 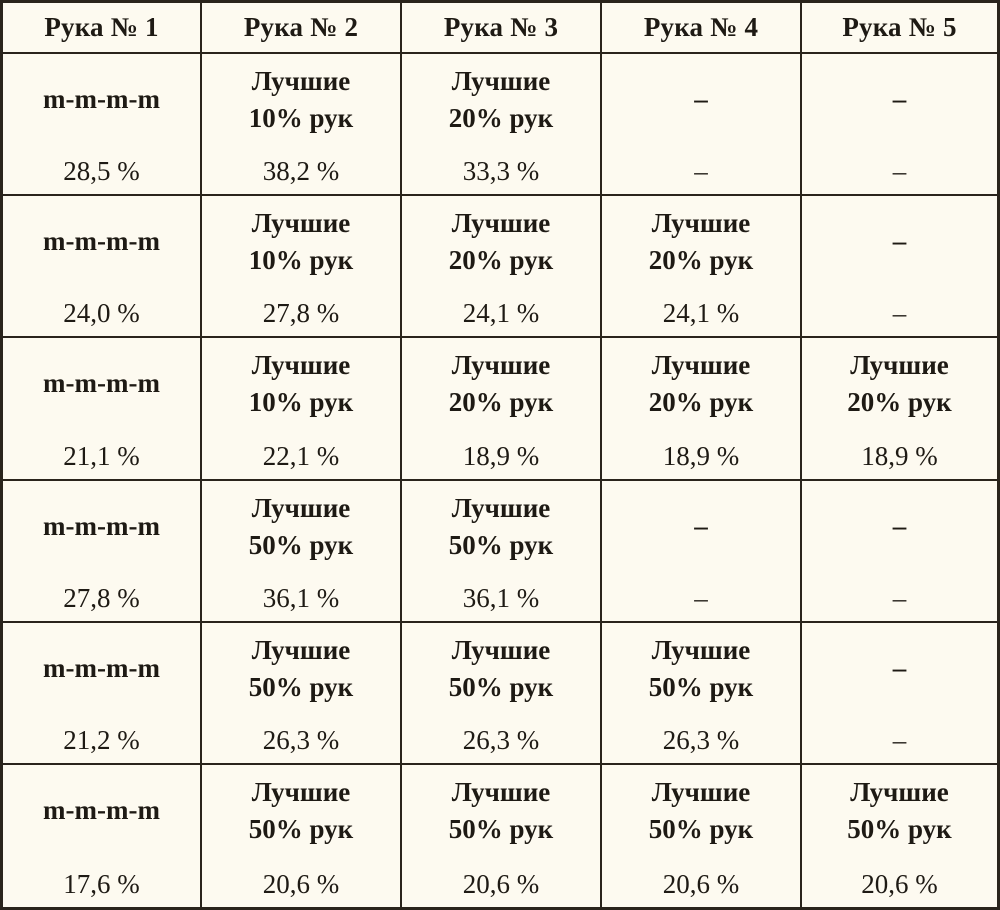 What do you see at coordinates (501, 313) in the screenshot?
I see `probability-value: 24,1 %` at bounding box center [501, 313].